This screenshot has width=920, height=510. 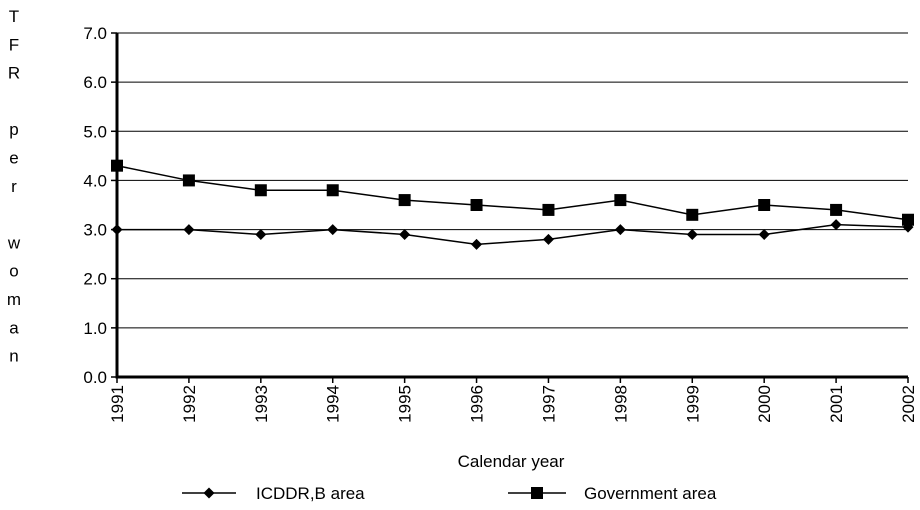 I want to click on y-axis-label-letter: o, so click(x=13, y=271).